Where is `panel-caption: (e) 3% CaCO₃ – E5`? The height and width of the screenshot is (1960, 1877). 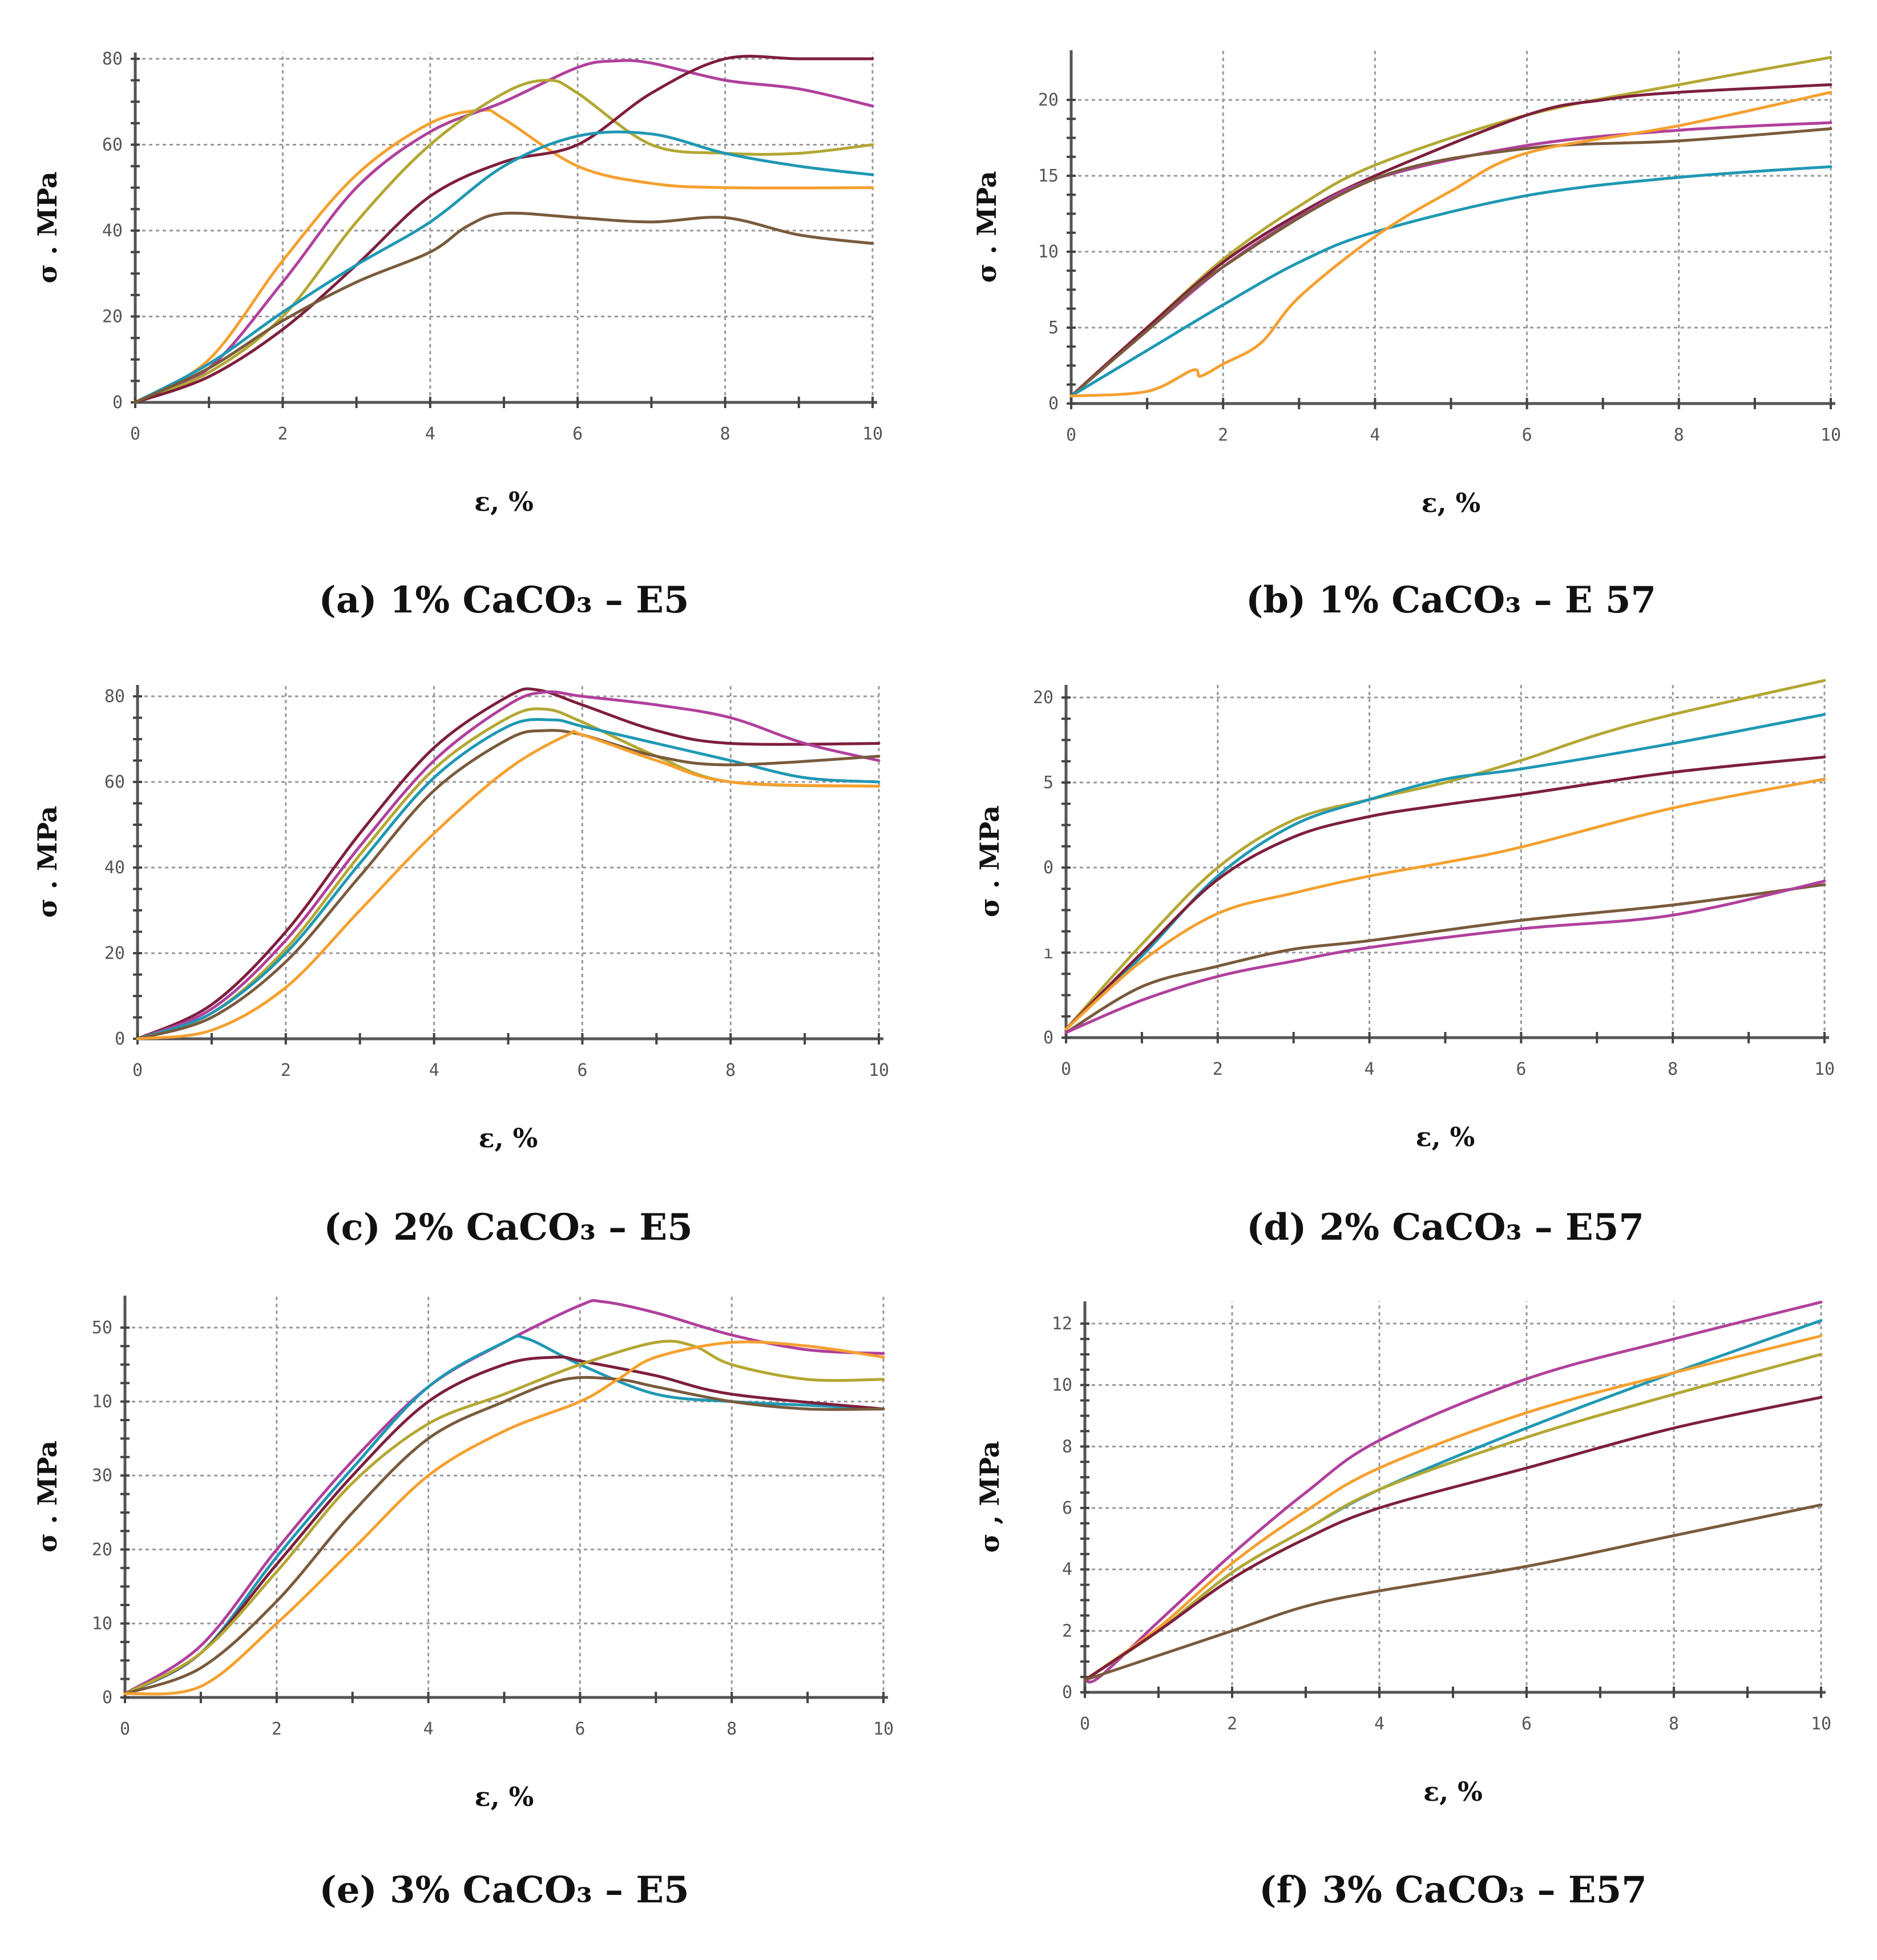
panel-caption: (e) 3% CaCO₃ – E5 is located at coordinates (504, 1890).